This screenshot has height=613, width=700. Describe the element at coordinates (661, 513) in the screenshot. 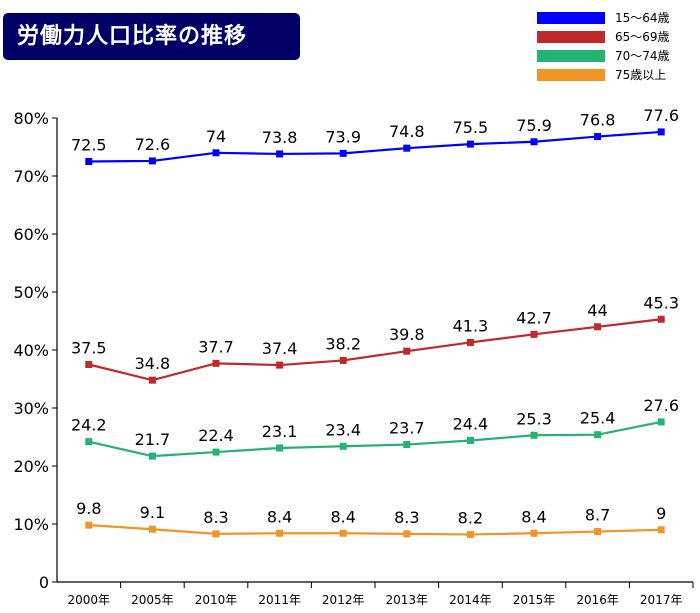

I see `data-label: 9` at that location.